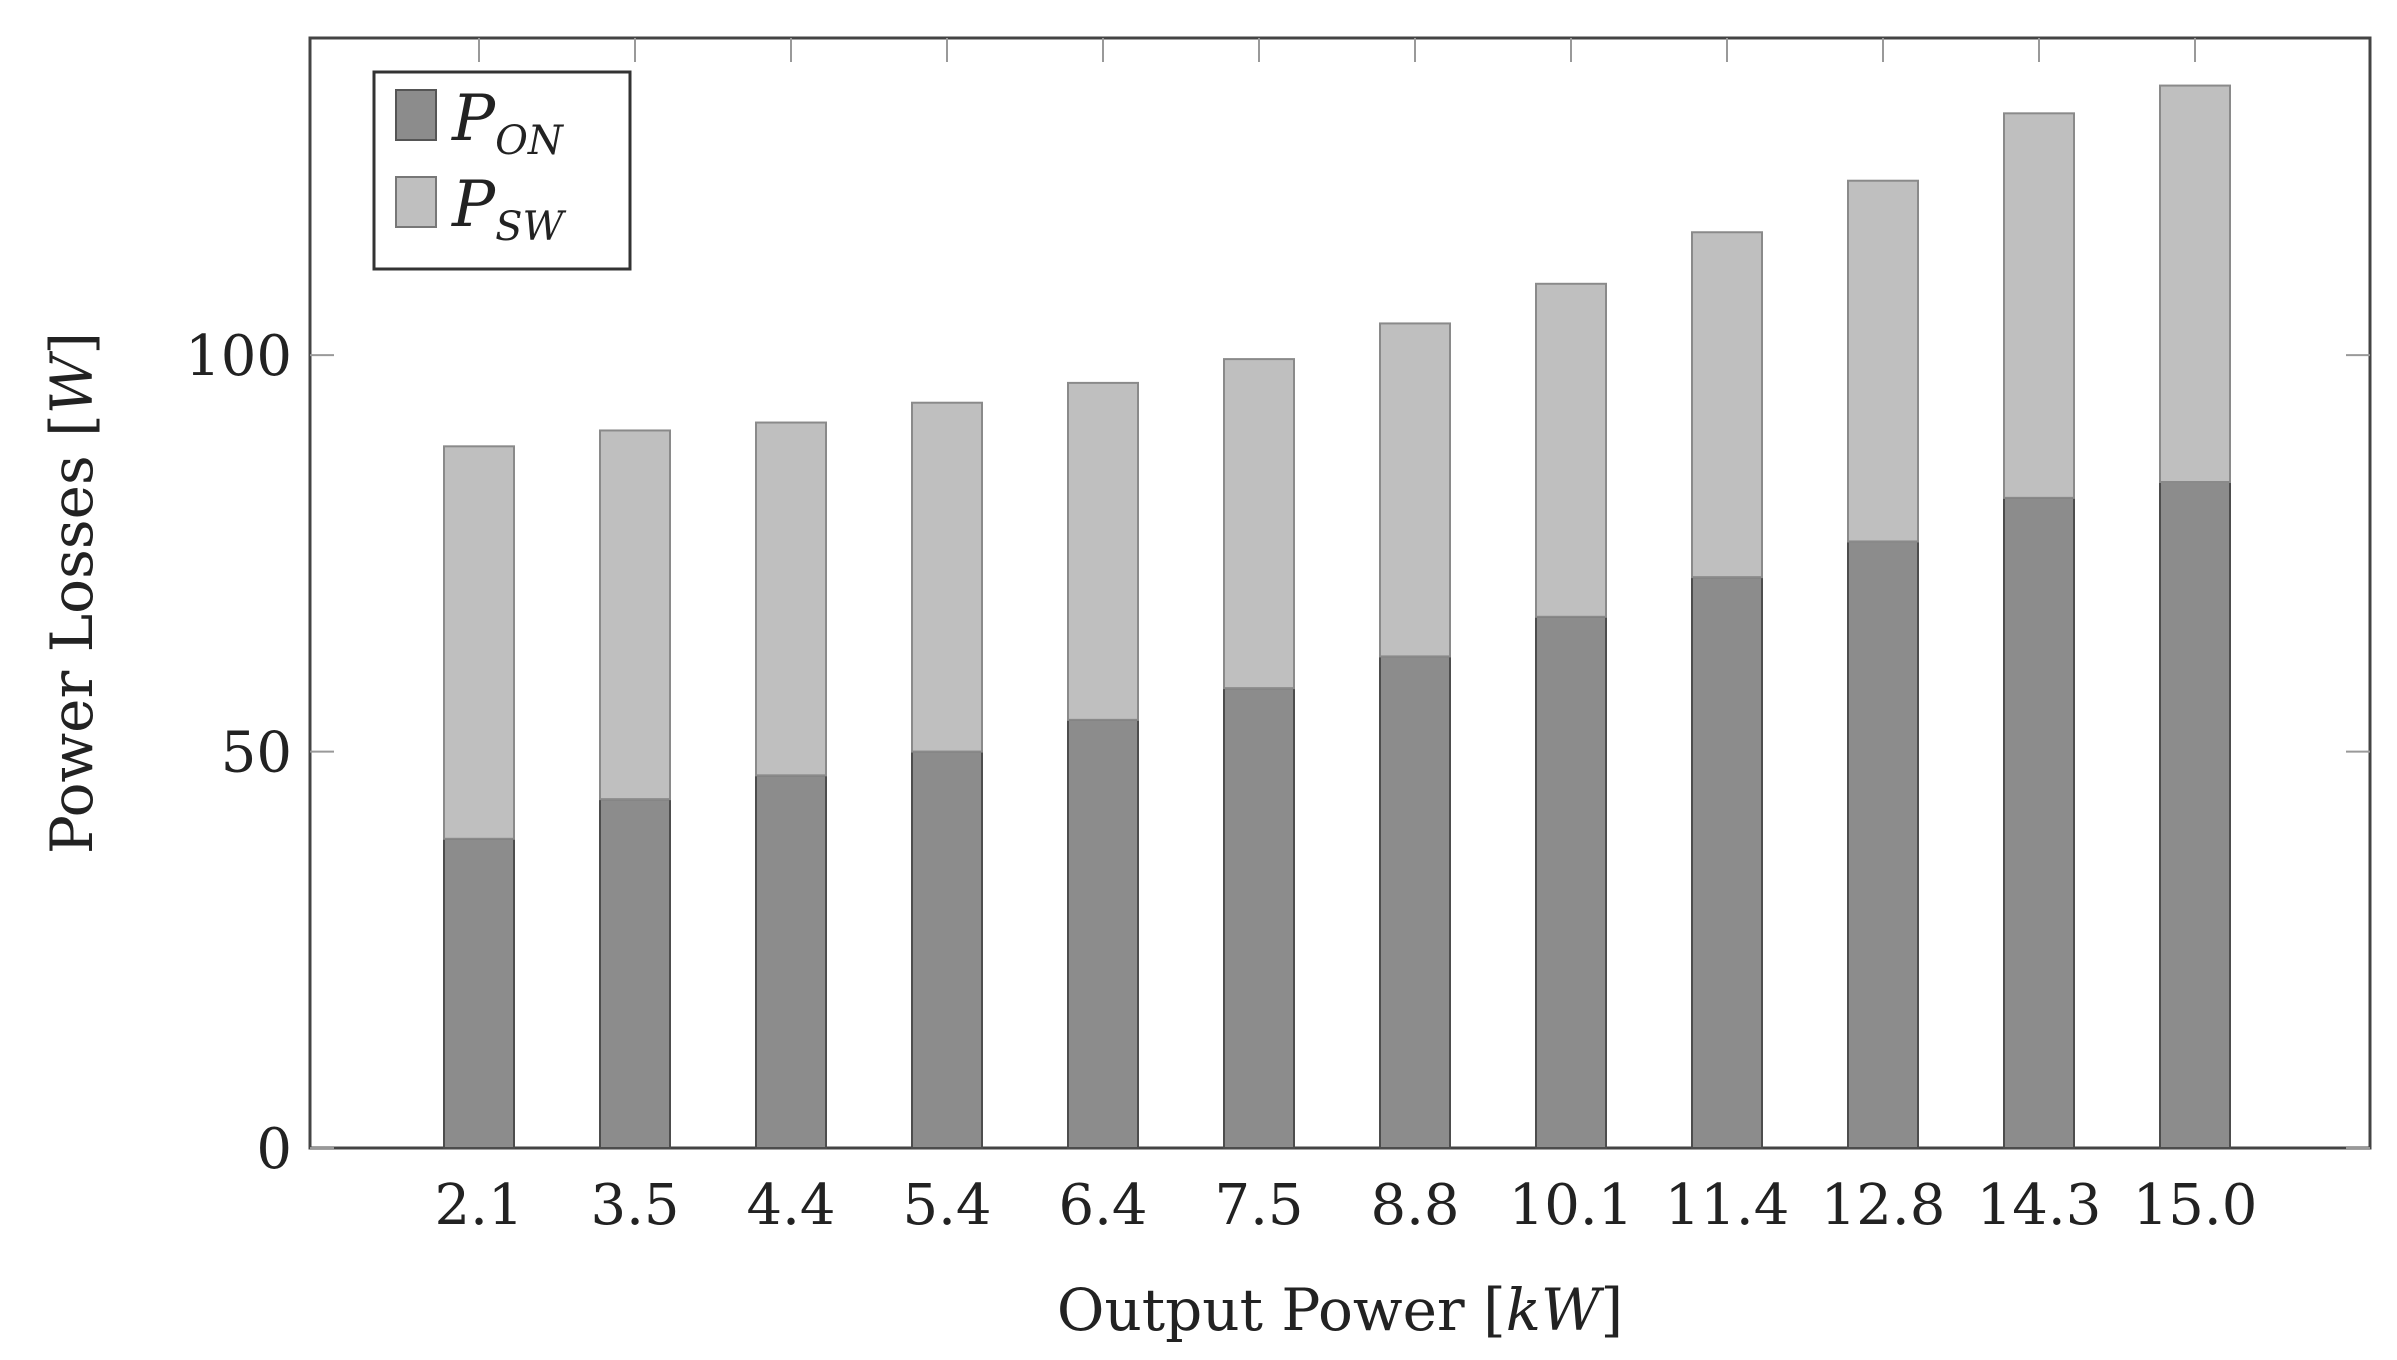  What do you see at coordinates (1414, 1205) in the screenshot?
I see `x-tick-label-6: 8.8` at bounding box center [1414, 1205].